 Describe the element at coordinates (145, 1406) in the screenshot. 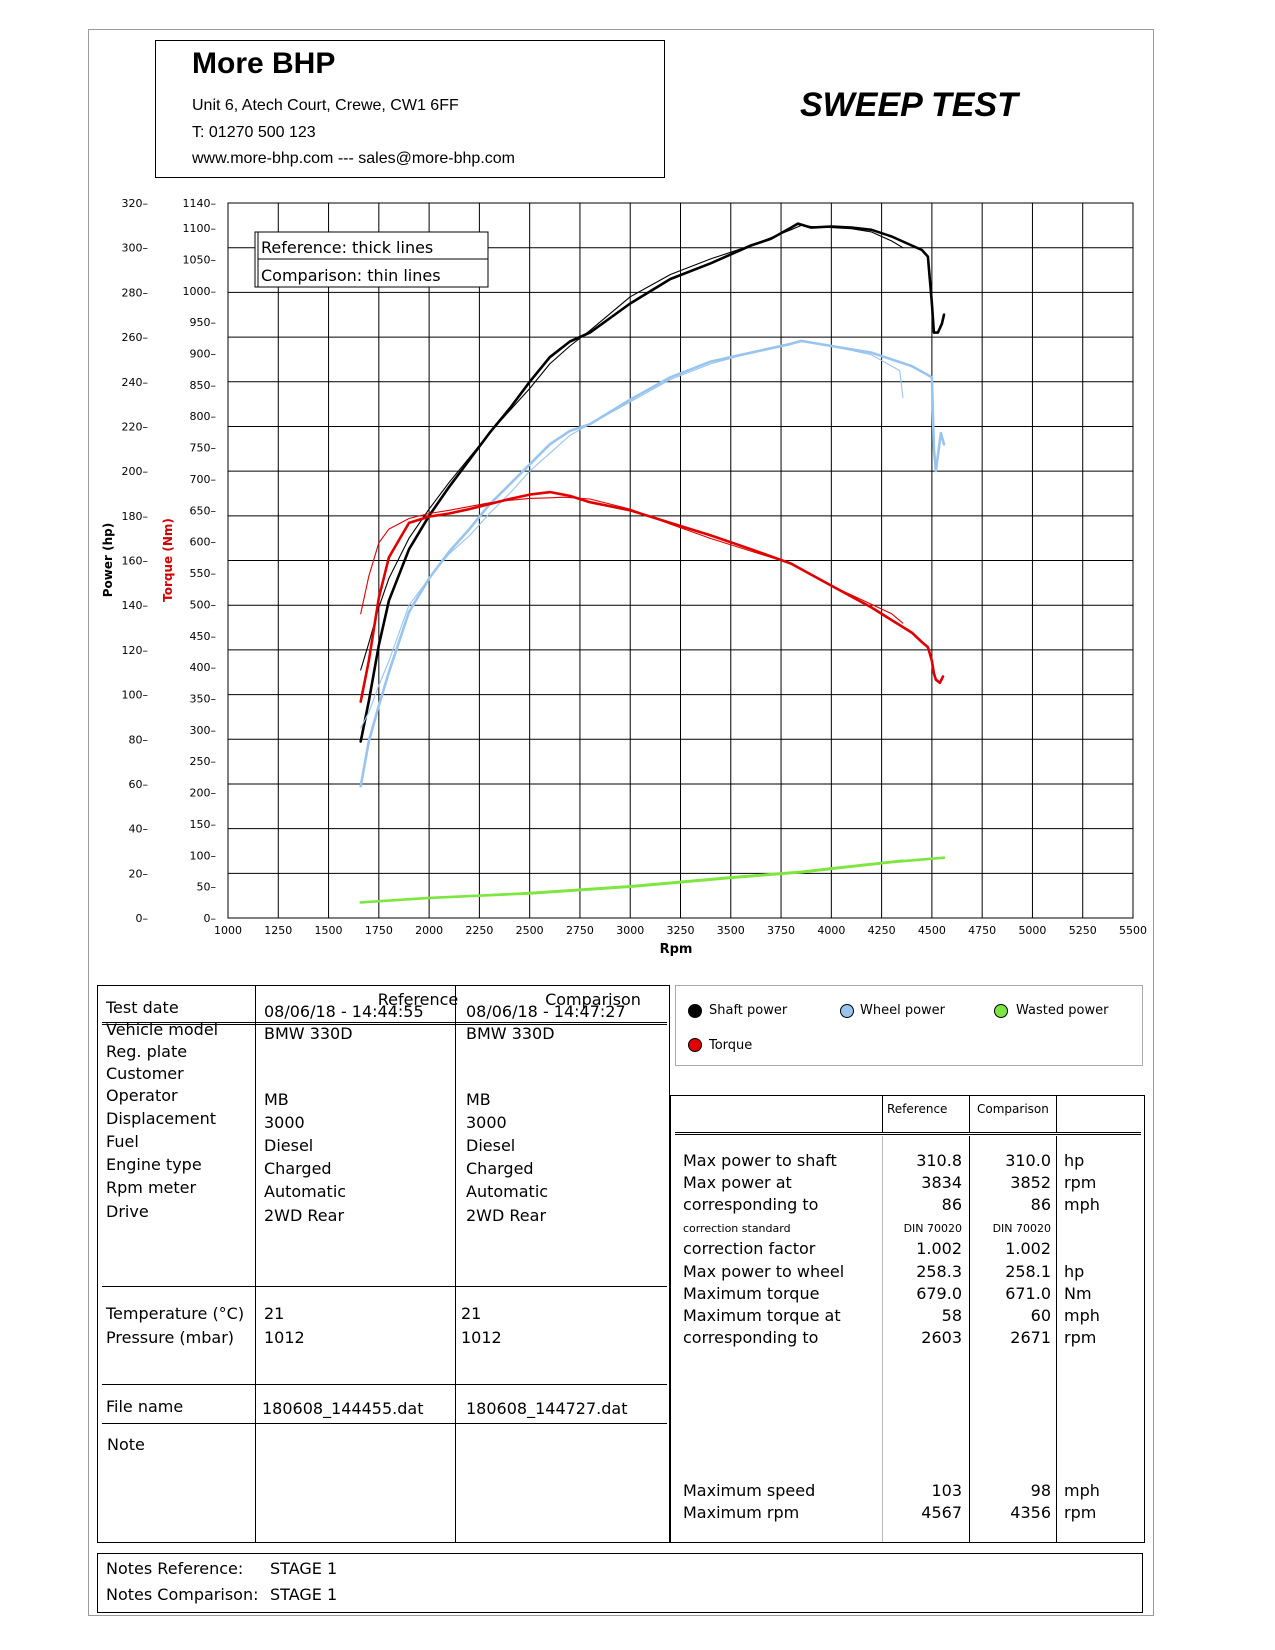

I see `file-name-label: File name` at that location.